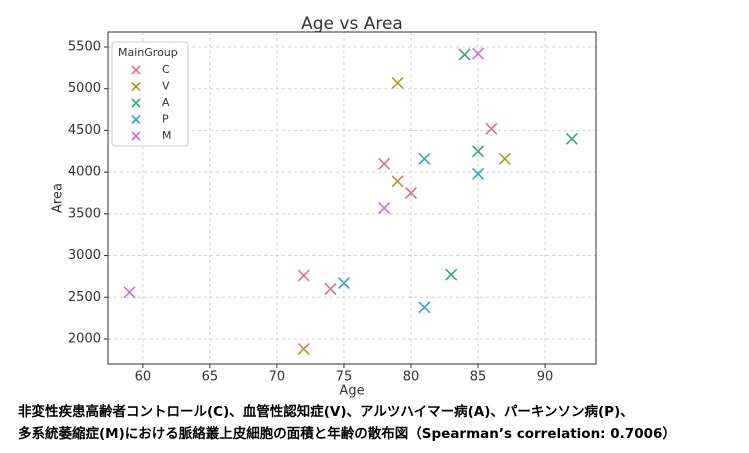 Image resolution: width=749 pixels, height=453 pixels. What do you see at coordinates (84, 88) in the screenshot?
I see `y-tick-label: 5000` at bounding box center [84, 88].